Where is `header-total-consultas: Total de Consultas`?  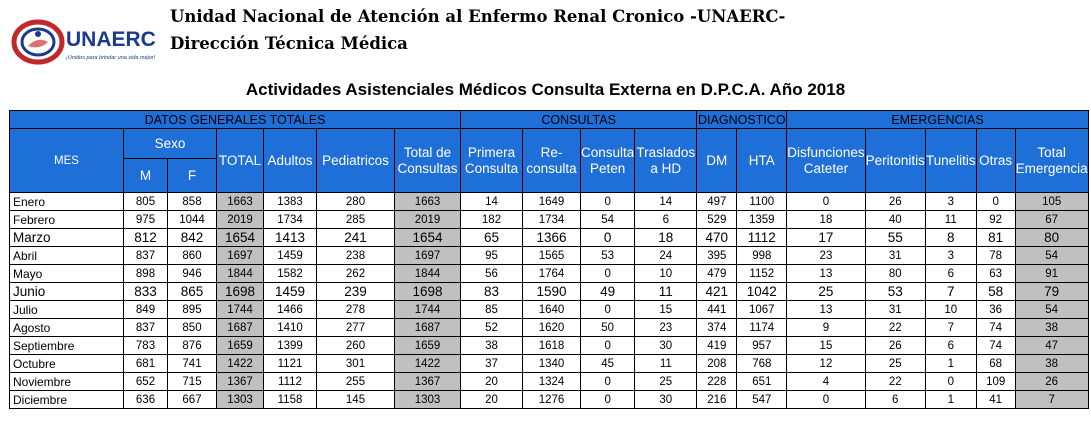 header-total-consultas: Total de Consultas is located at coordinates (427, 160).